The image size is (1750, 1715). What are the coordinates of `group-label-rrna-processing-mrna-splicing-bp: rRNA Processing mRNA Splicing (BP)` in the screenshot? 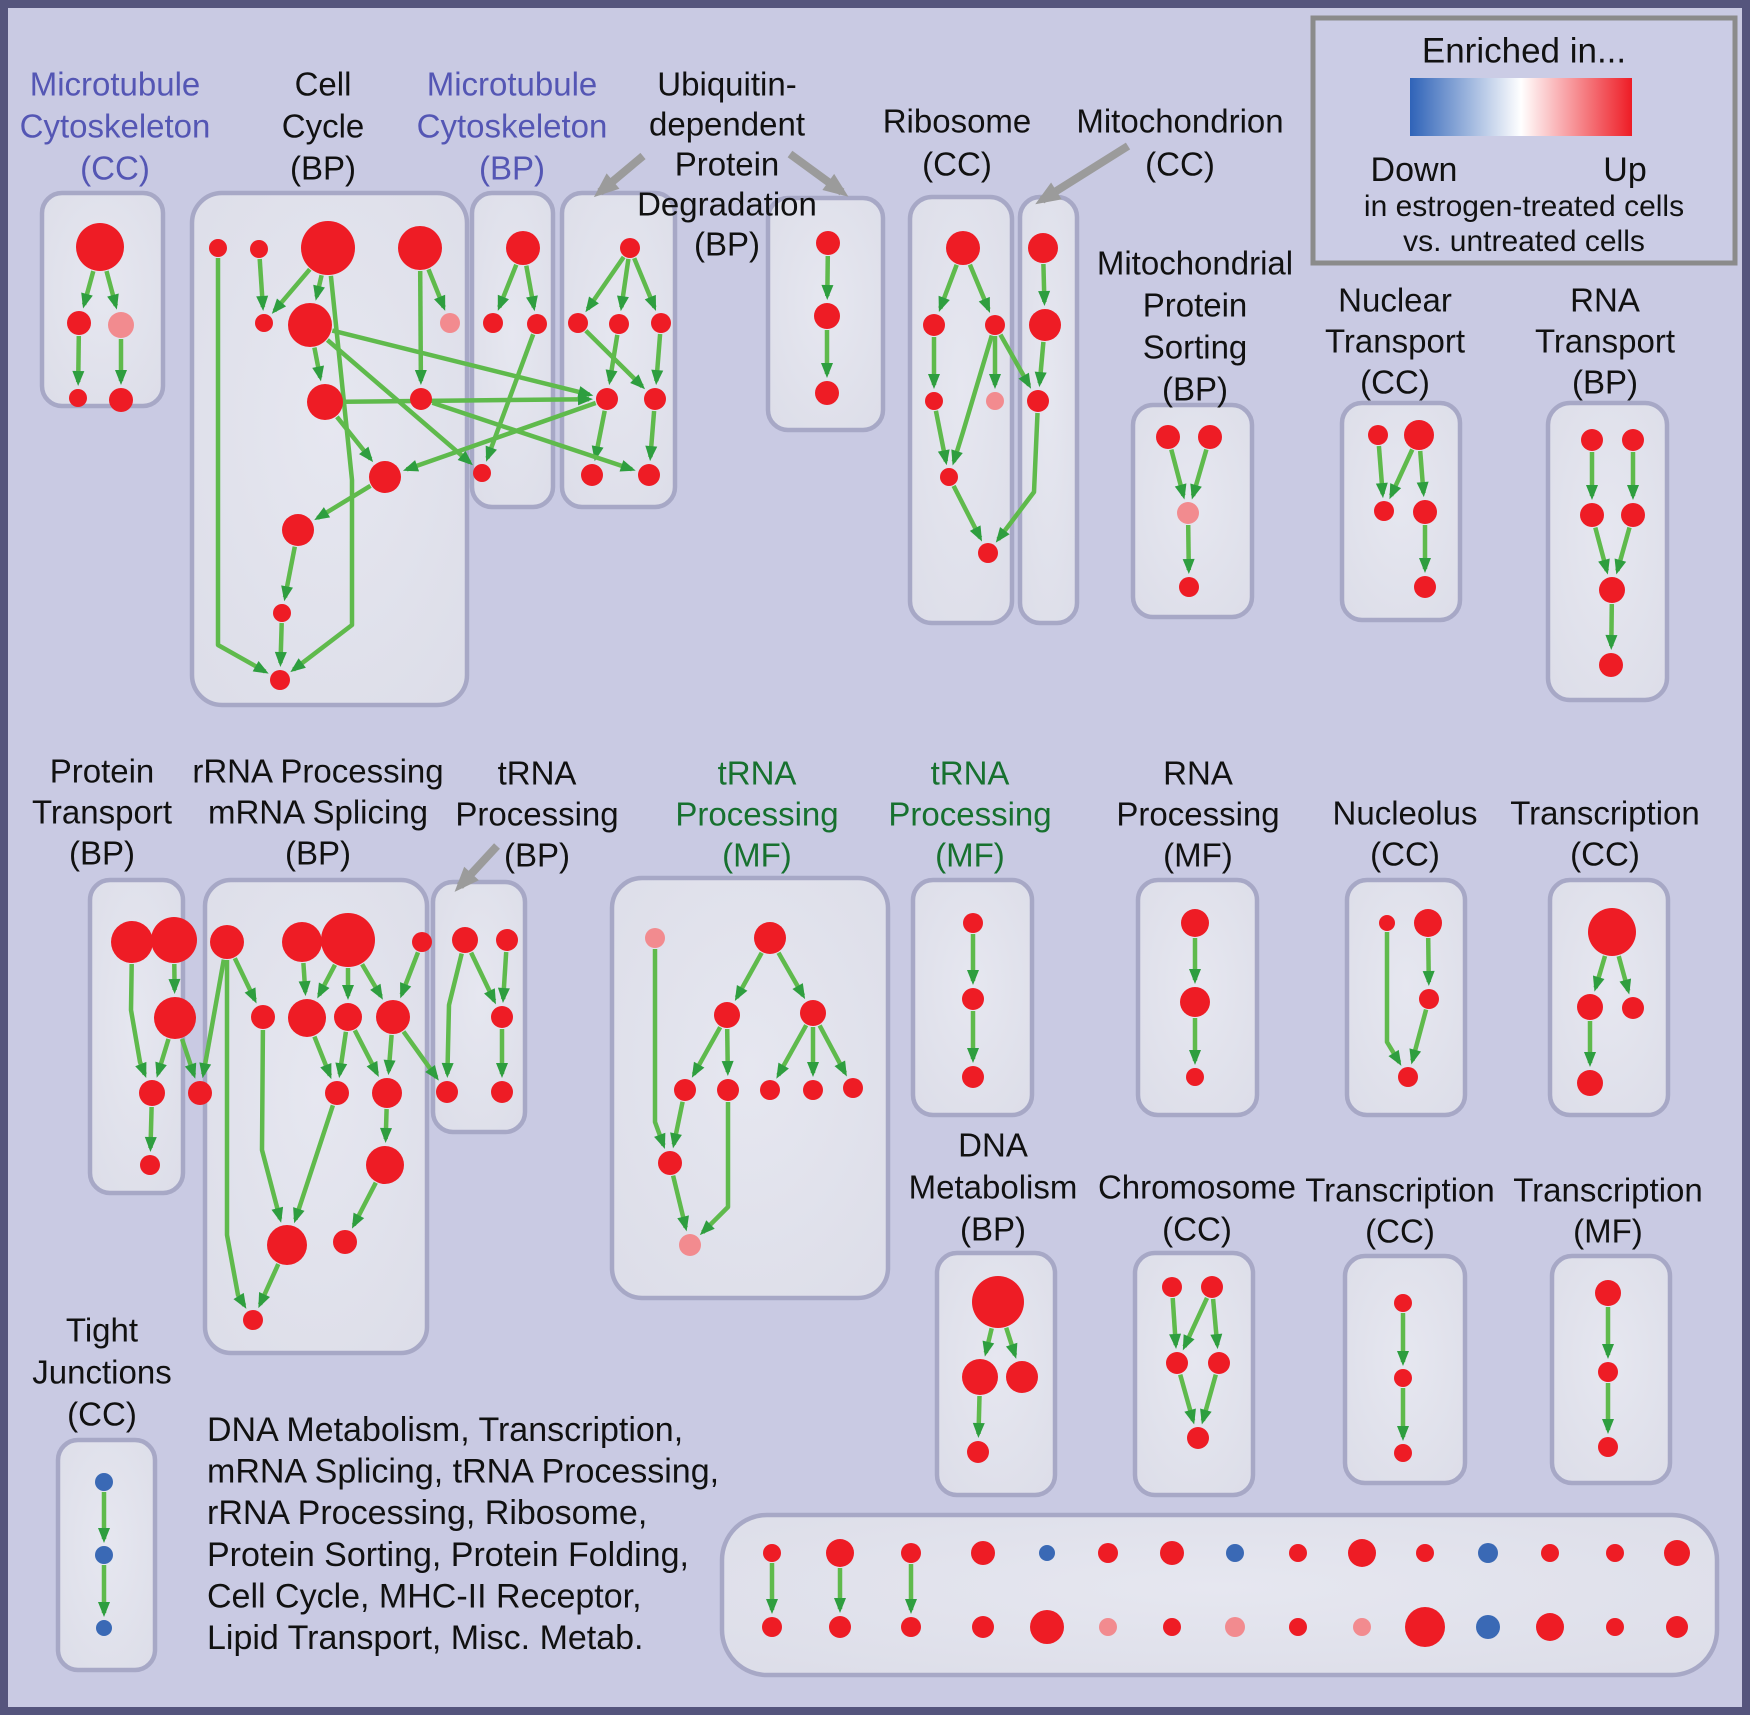 It's located at (317, 812).